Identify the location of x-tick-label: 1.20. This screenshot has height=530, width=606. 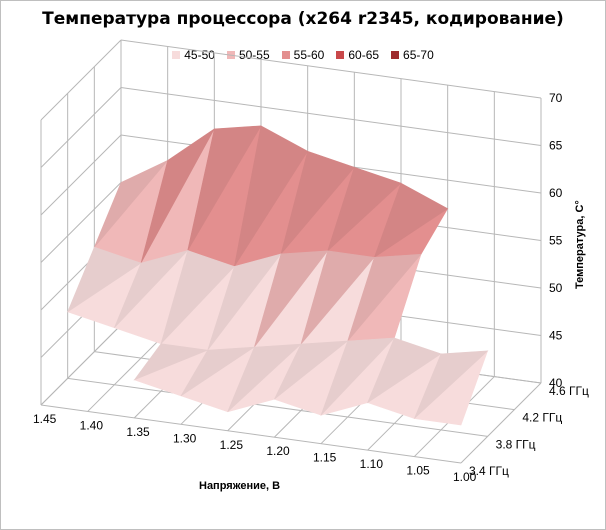
(278, 451).